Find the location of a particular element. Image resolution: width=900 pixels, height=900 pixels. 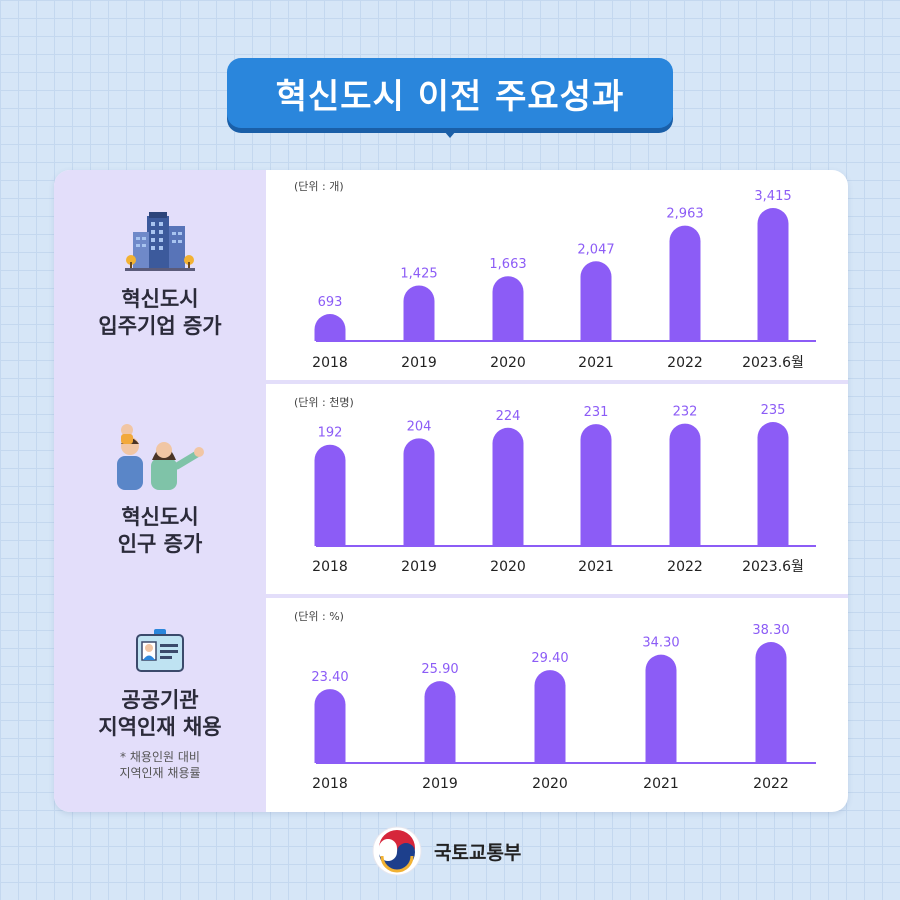

unit-label: (단위 : 천명) is located at coordinates (324, 402).